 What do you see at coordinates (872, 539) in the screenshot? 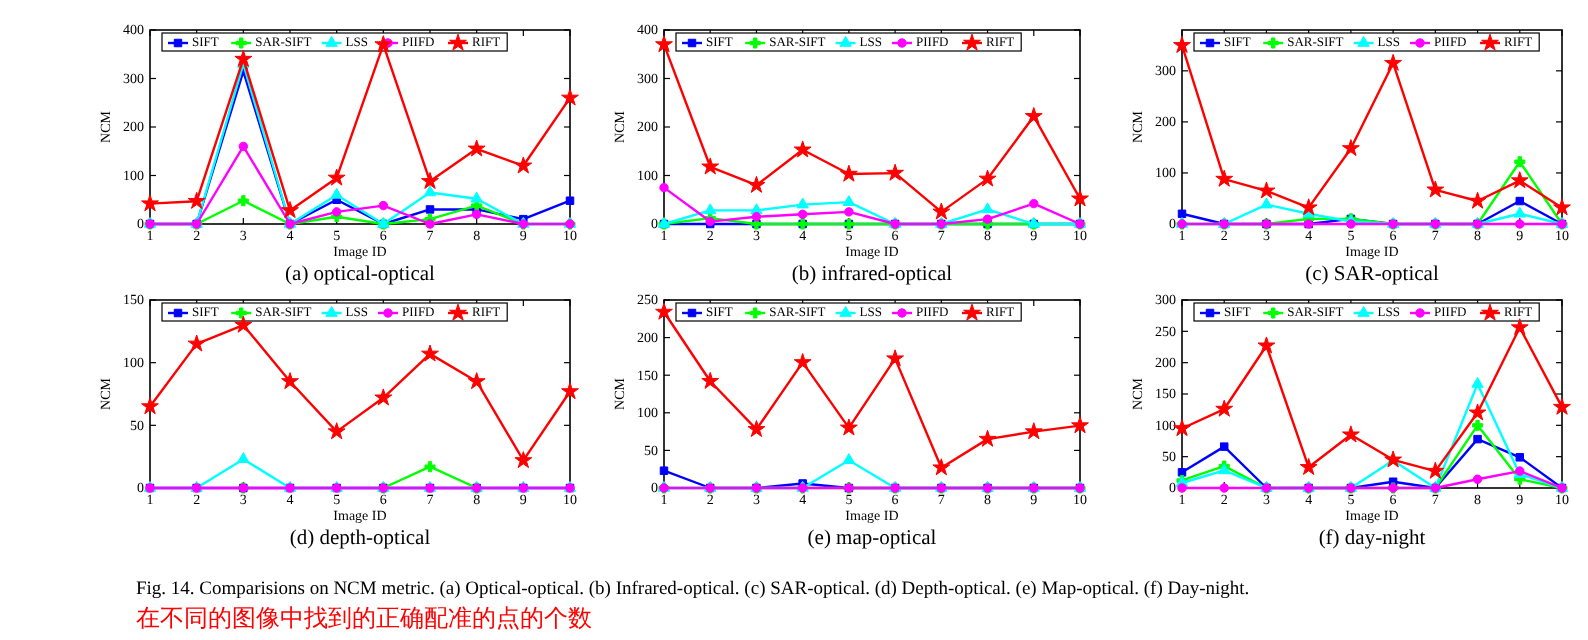
I see `text: (e) map-optical` at bounding box center [872, 539].